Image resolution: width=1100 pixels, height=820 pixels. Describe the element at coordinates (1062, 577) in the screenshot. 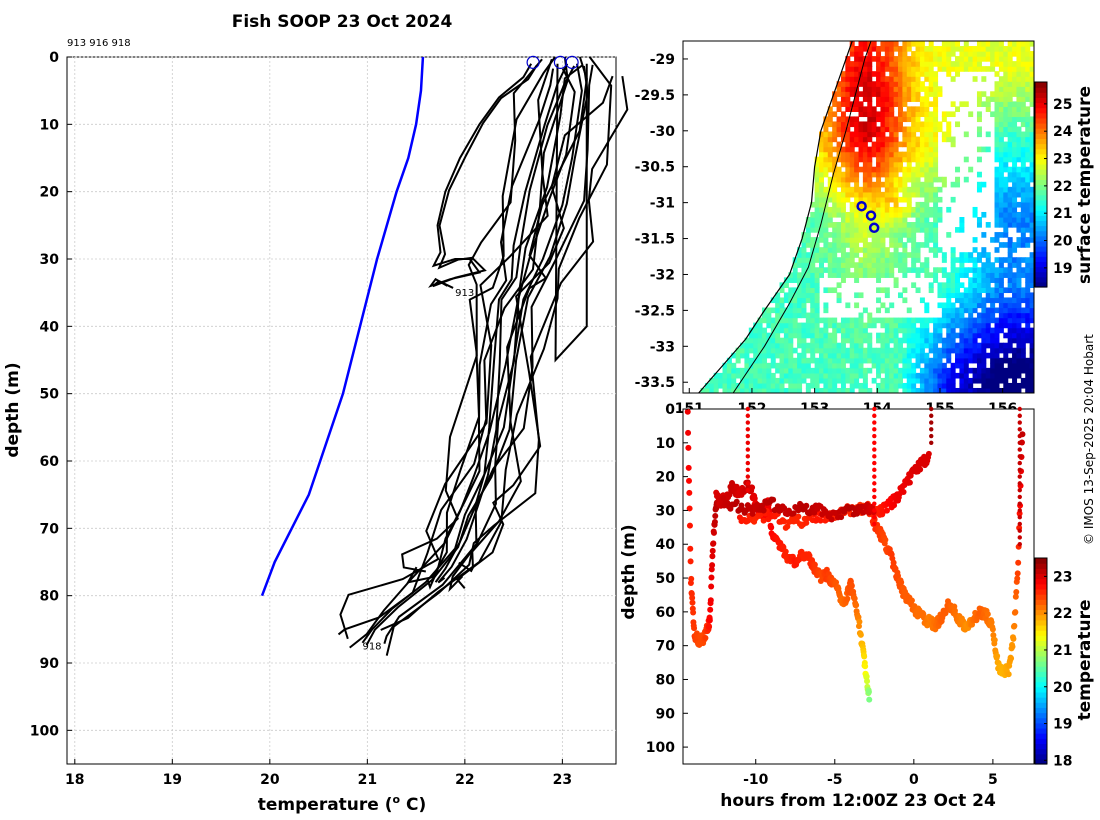

I see `temperature-colorbar-tick-label: 23` at that location.